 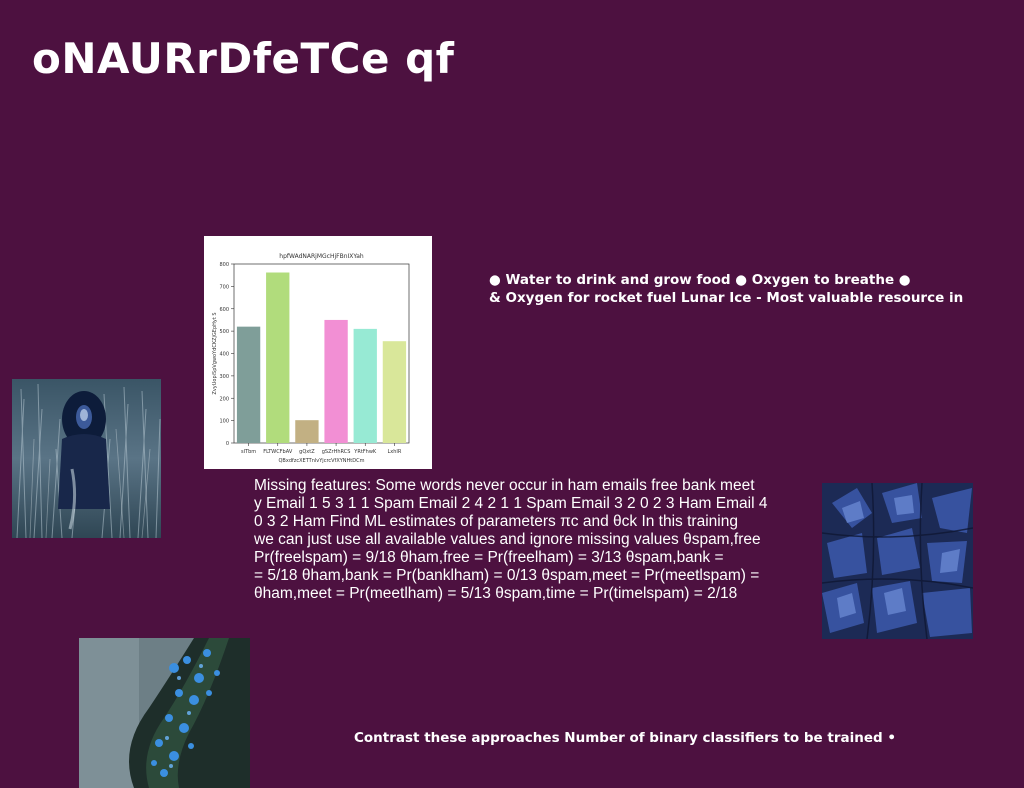 I want to click on chart-y-tick-label: 400, so click(x=224, y=355).